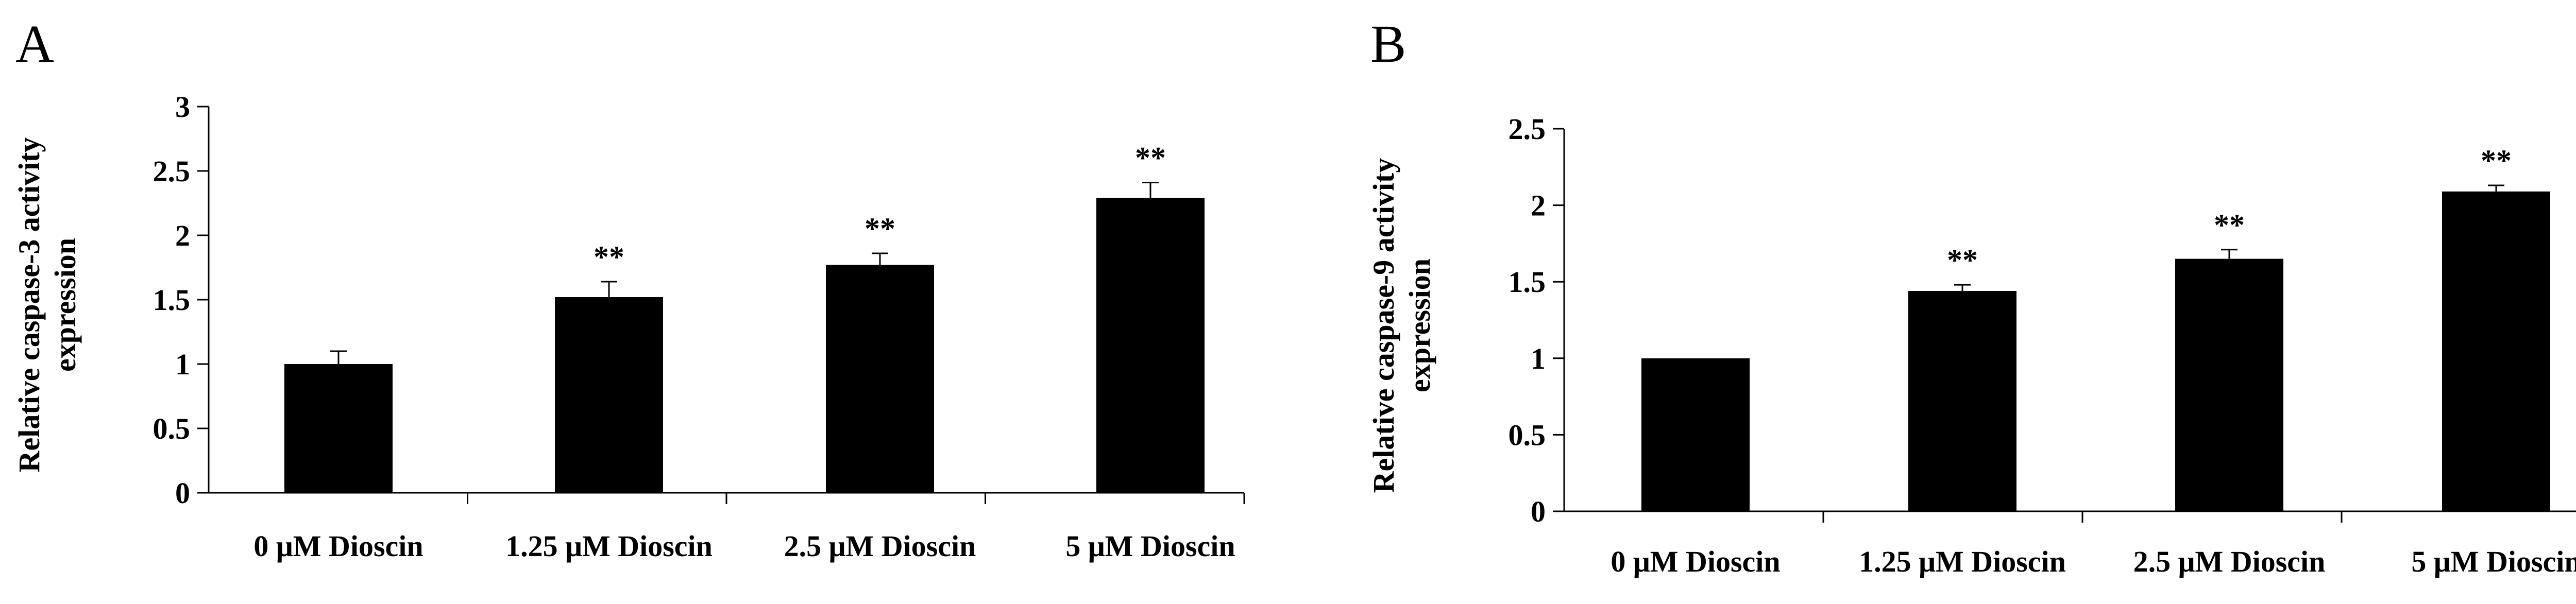  What do you see at coordinates (609, 546) in the screenshot?
I see `panel-a-x-tick-label: 1.25 μM Dioscin` at bounding box center [609, 546].